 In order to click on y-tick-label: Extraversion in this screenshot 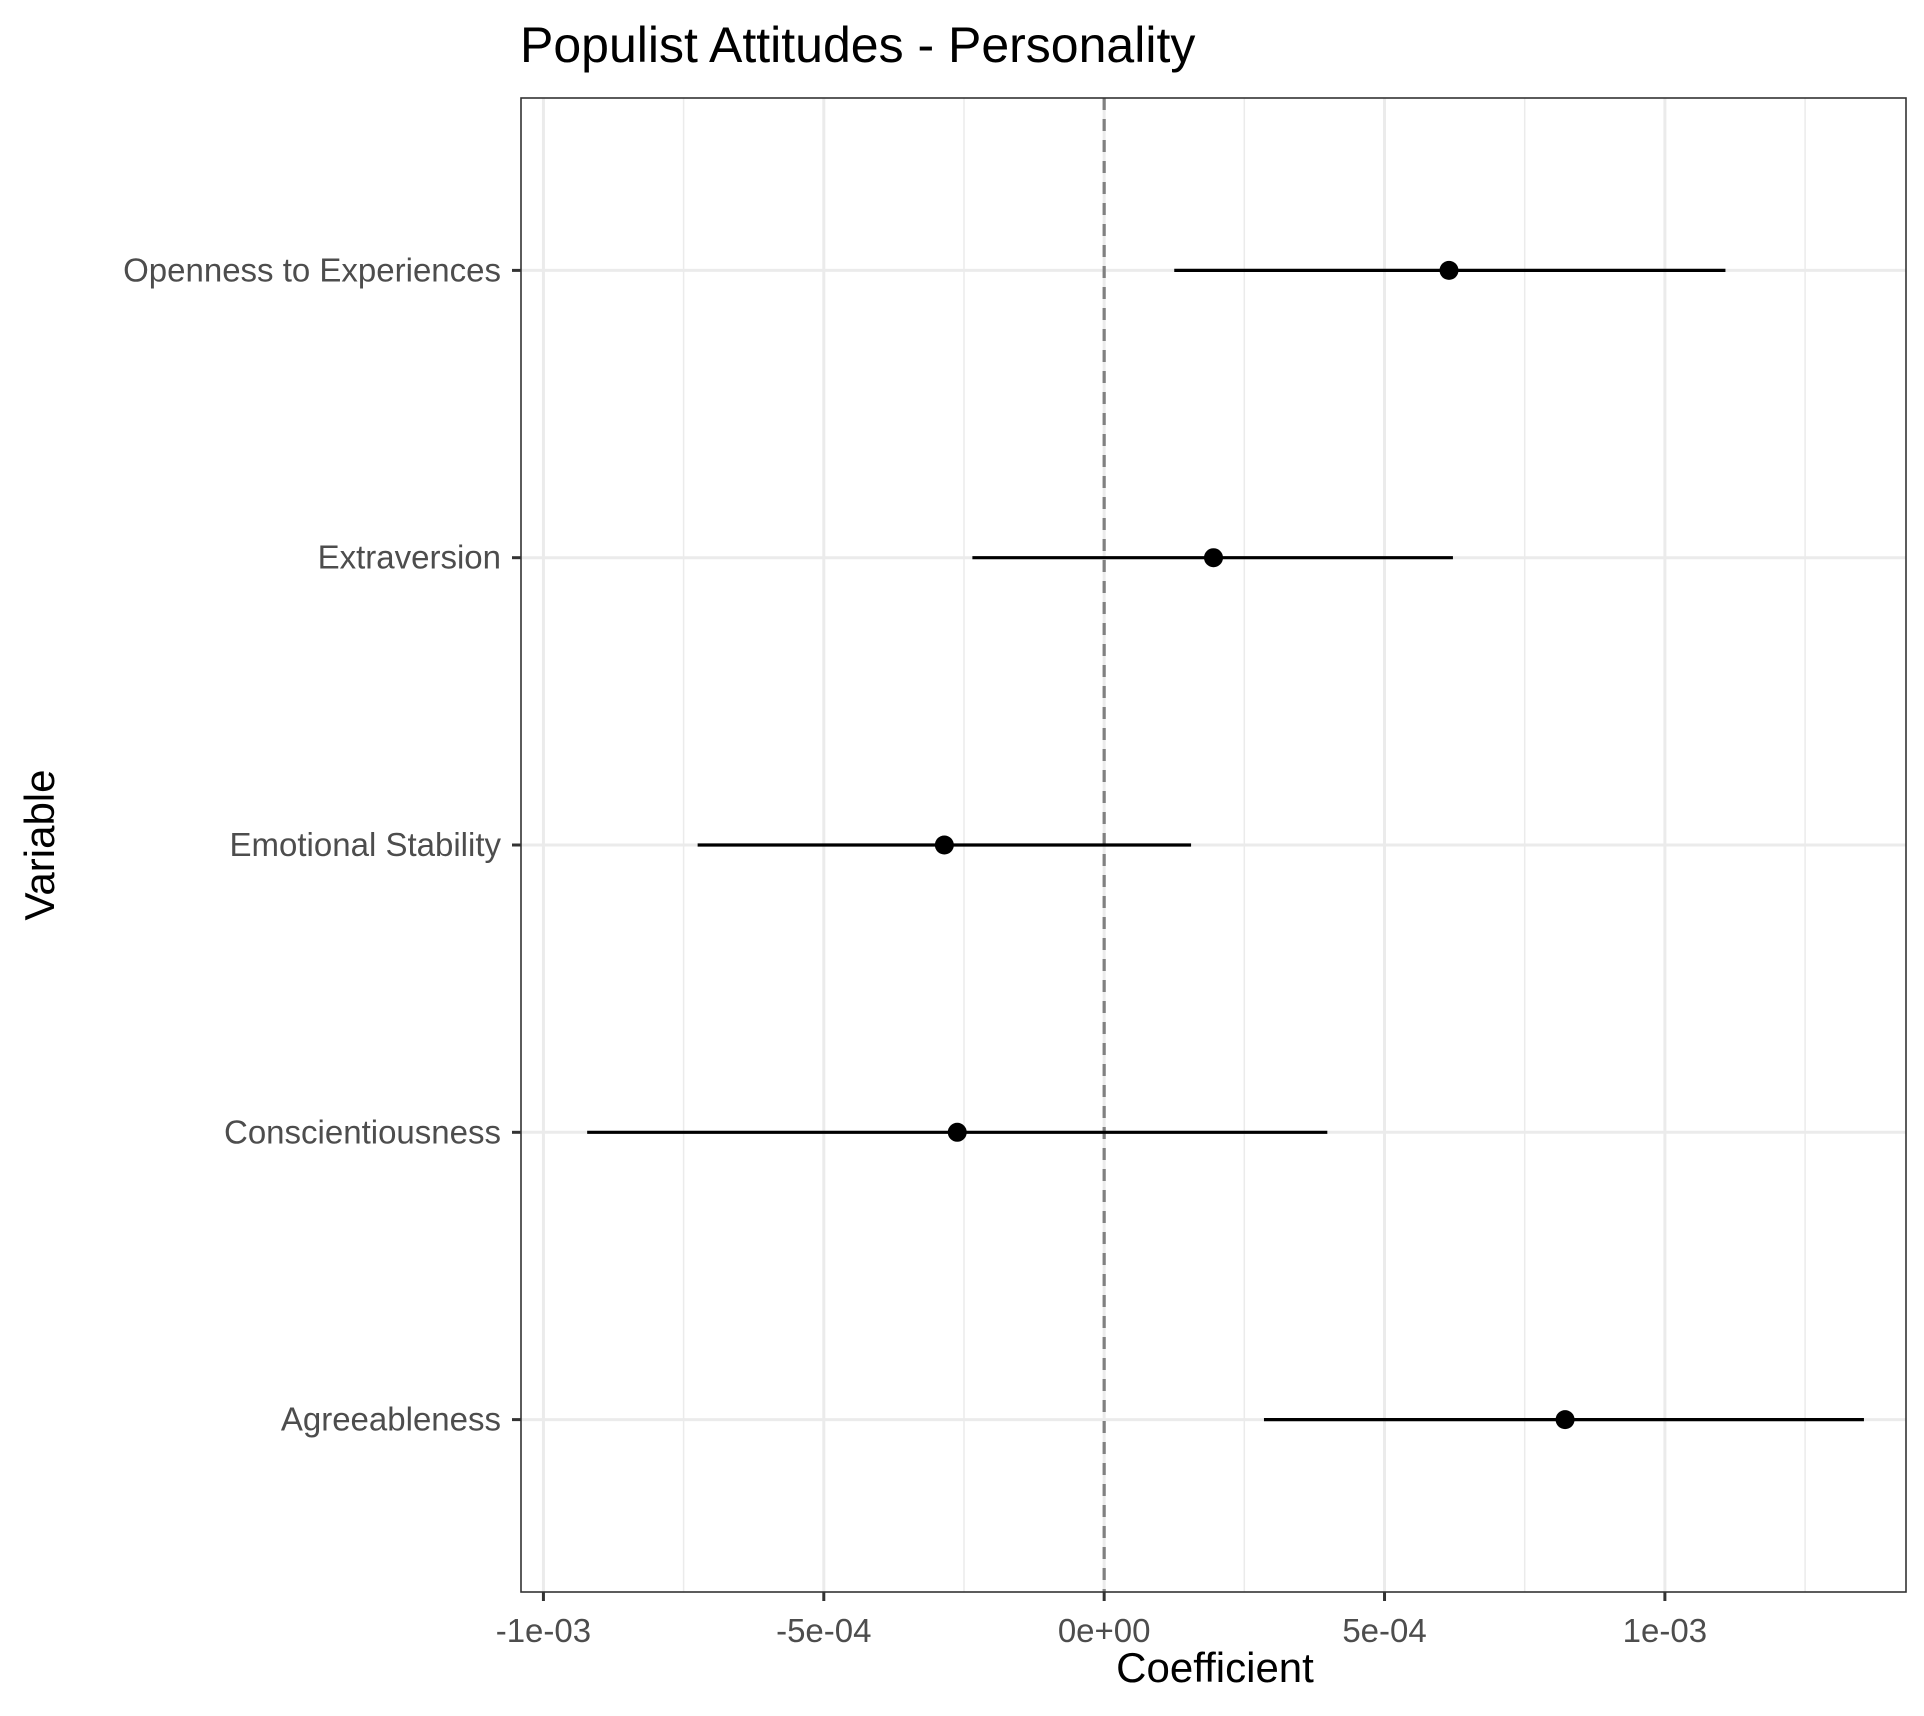, I will do `click(409, 557)`.